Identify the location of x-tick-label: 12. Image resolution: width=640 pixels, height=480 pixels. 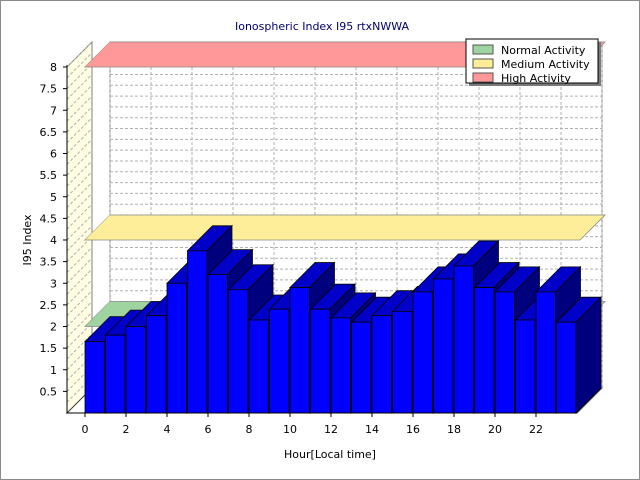
(331, 429).